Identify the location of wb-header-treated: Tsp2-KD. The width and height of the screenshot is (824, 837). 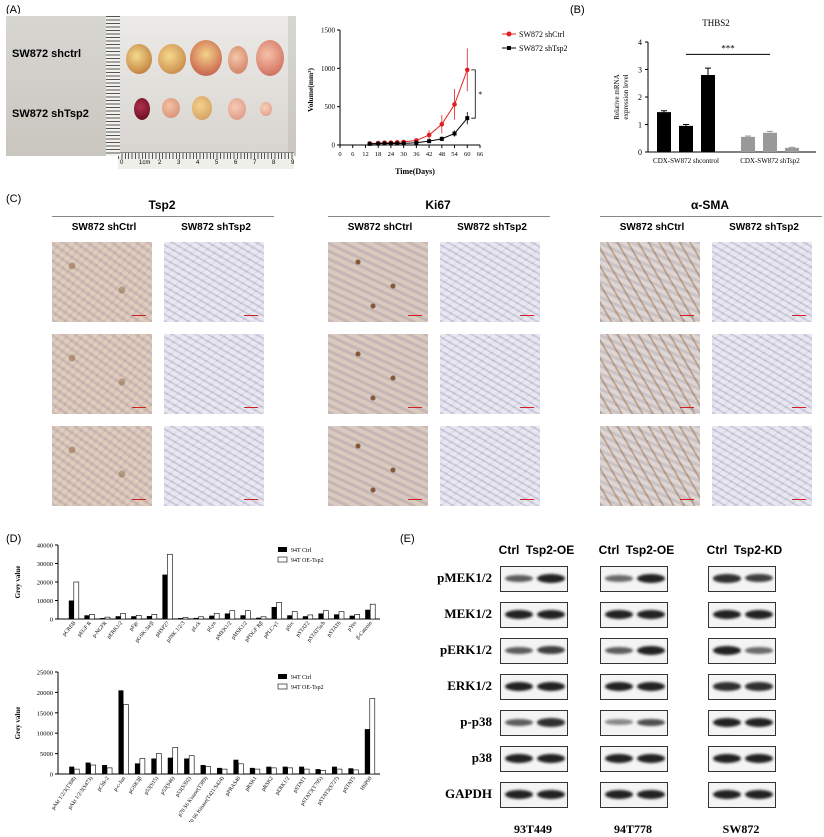
(758, 550).